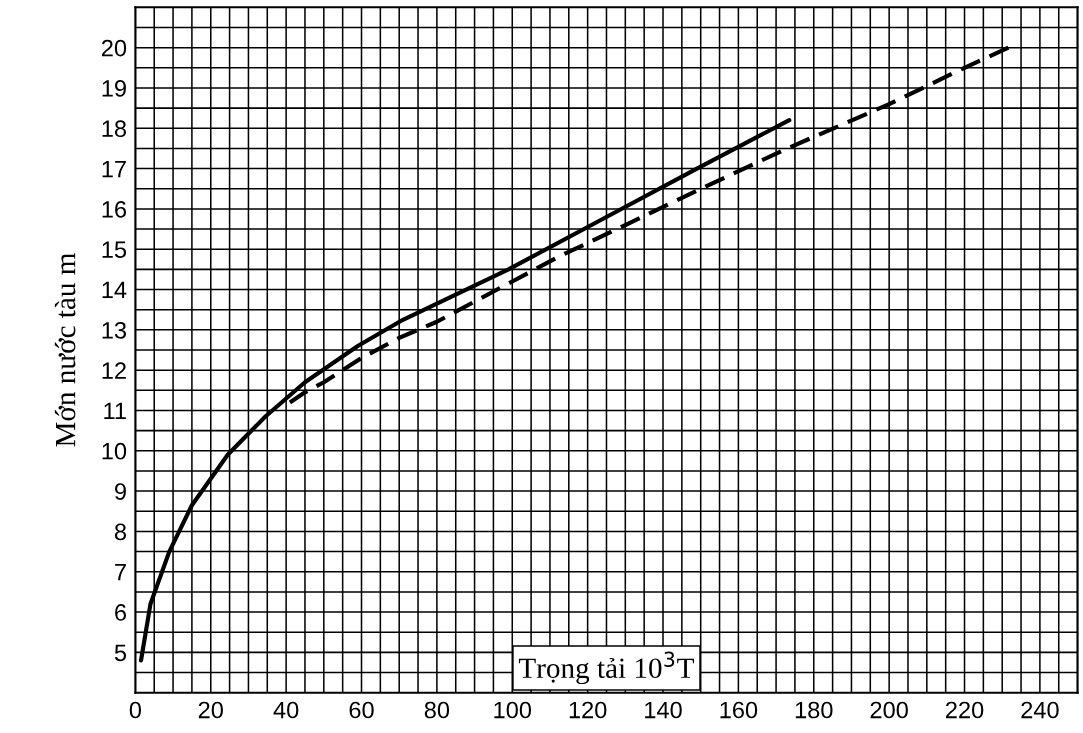 This screenshot has width=1083, height=733. What do you see at coordinates (114, 48) in the screenshot?
I see `y-tick-label: 20` at bounding box center [114, 48].